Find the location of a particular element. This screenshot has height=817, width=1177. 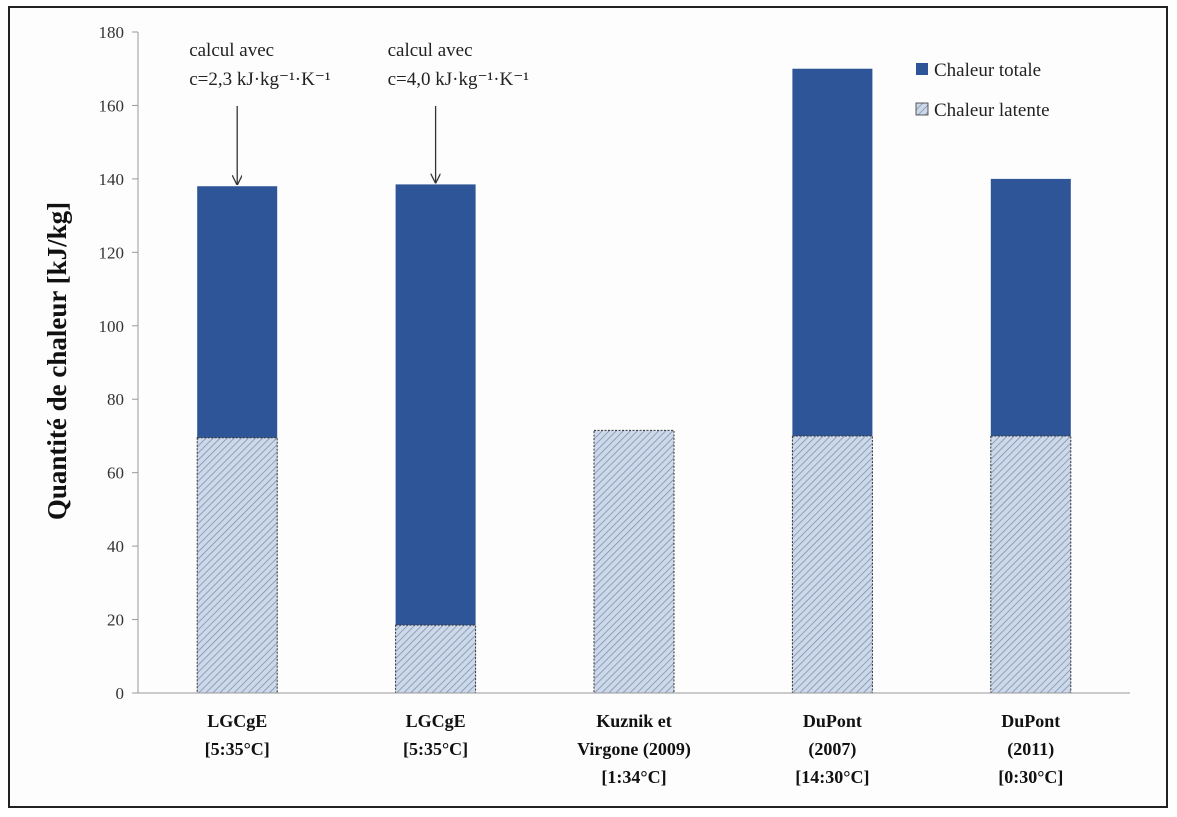

x-category-label: [1:34°C] is located at coordinates (633, 777).